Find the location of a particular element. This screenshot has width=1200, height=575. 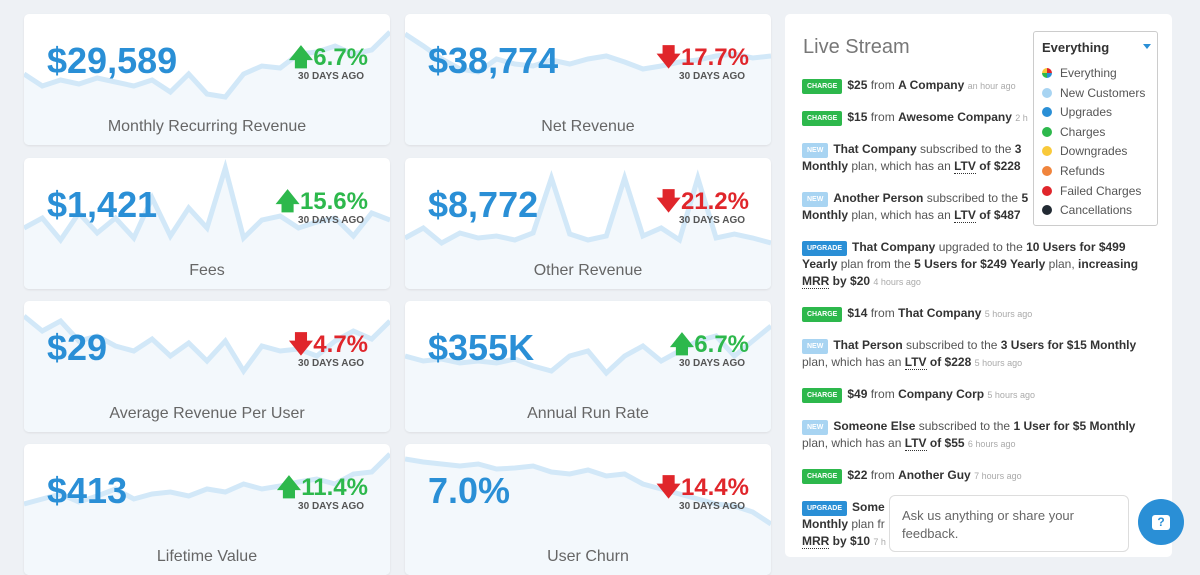

metric-card: $38,774 🡇17.7% 30 DAYS AGO Net Revenue is located at coordinates (588, 79).